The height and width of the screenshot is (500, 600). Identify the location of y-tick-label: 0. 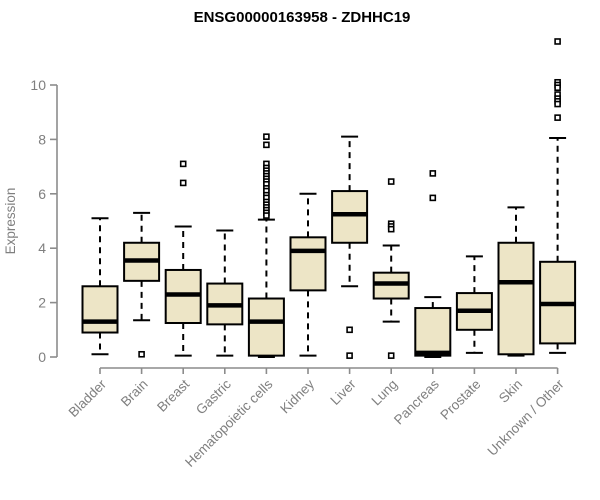
(42, 357).